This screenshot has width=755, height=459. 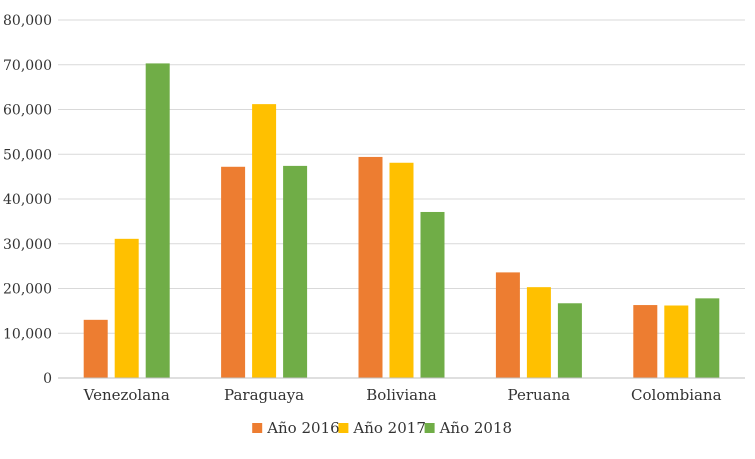 I want to click on x-category-label: Peruana, so click(x=539, y=395).